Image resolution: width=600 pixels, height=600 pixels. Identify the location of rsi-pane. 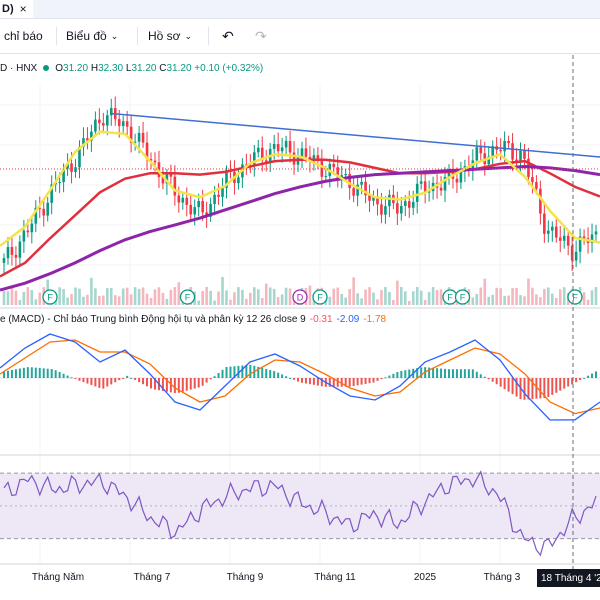
(300, 513).